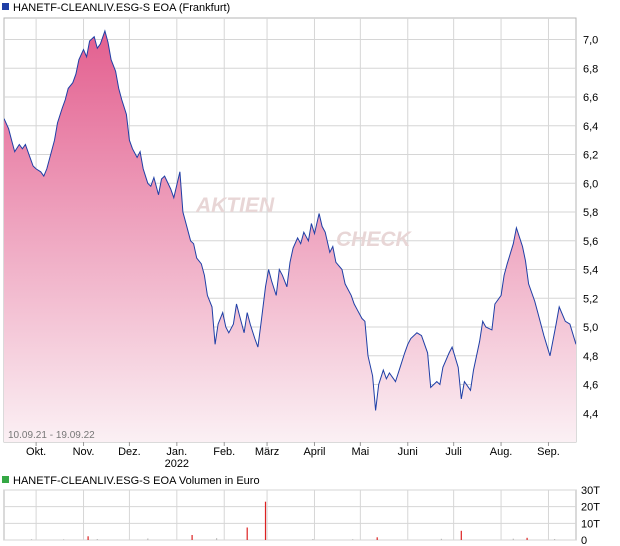  Describe the element at coordinates (129, 452) in the screenshot. I see `x-tick-label: Dez.` at that location.